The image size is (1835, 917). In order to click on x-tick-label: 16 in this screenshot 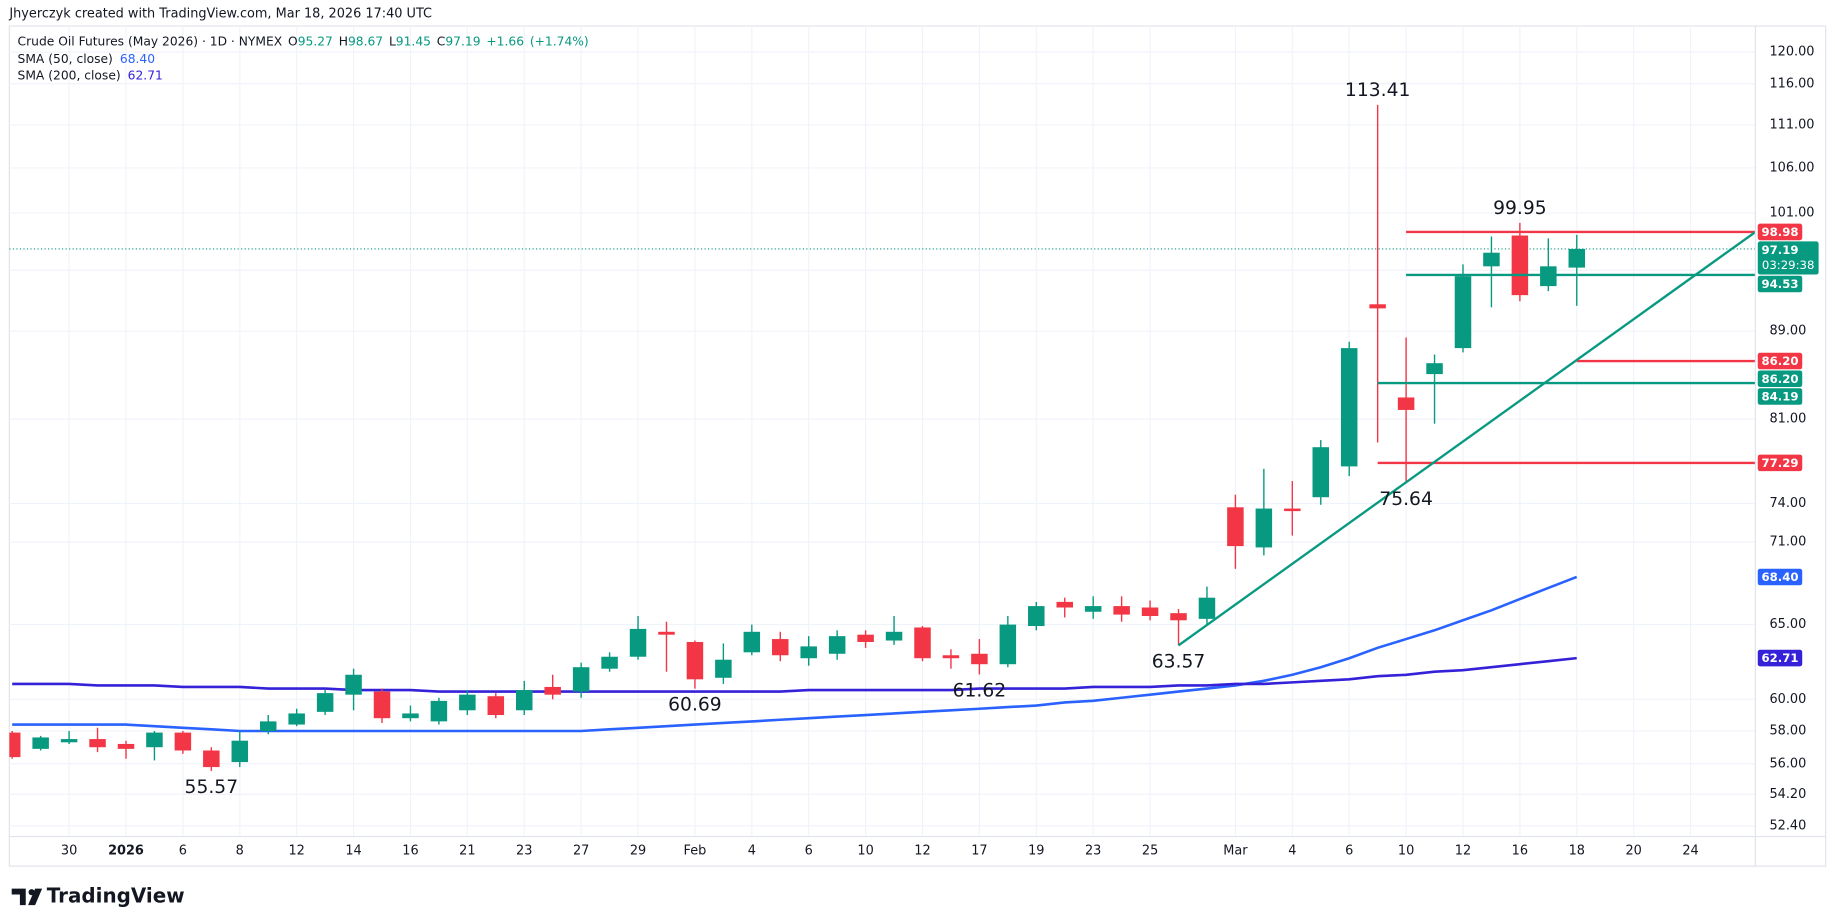, I will do `click(410, 850)`.